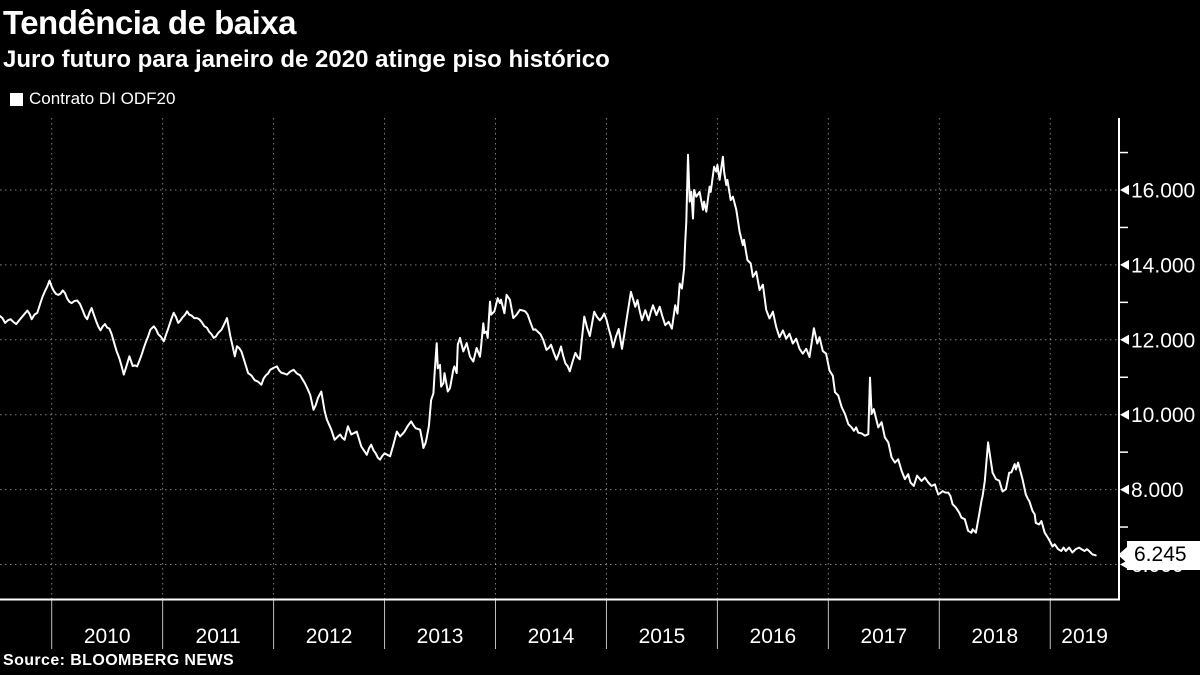 This screenshot has width=1200, height=675. I want to click on y-major-tick-16.000, so click(1124, 190).